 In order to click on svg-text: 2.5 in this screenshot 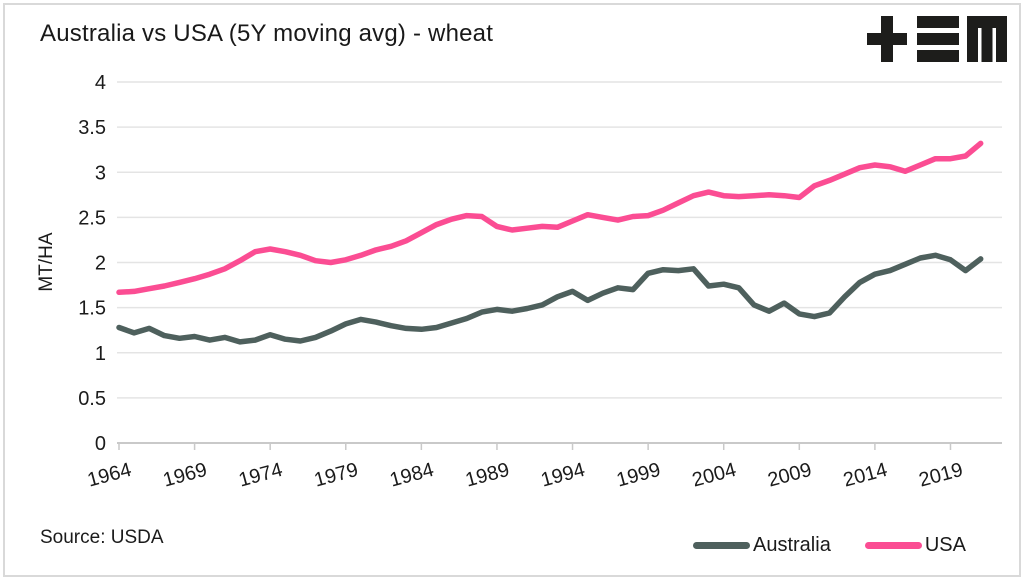, I will do `click(92, 218)`.